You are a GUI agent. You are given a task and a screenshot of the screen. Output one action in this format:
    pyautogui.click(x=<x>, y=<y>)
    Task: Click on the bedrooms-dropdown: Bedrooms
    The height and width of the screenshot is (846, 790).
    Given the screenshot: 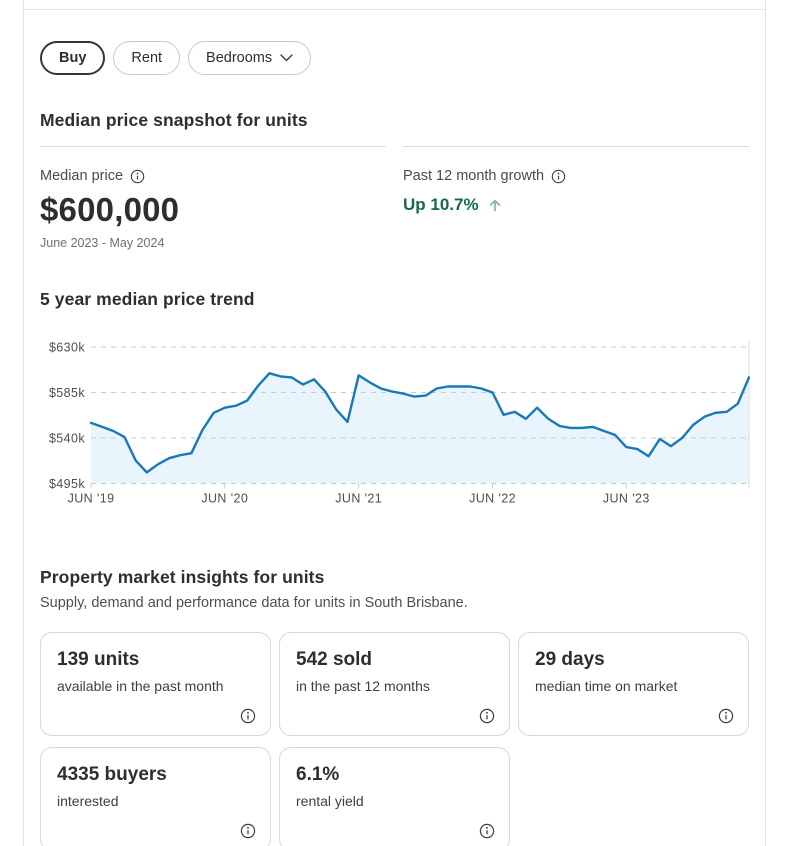 What is the action you would take?
    pyautogui.click(x=250, y=58)
    